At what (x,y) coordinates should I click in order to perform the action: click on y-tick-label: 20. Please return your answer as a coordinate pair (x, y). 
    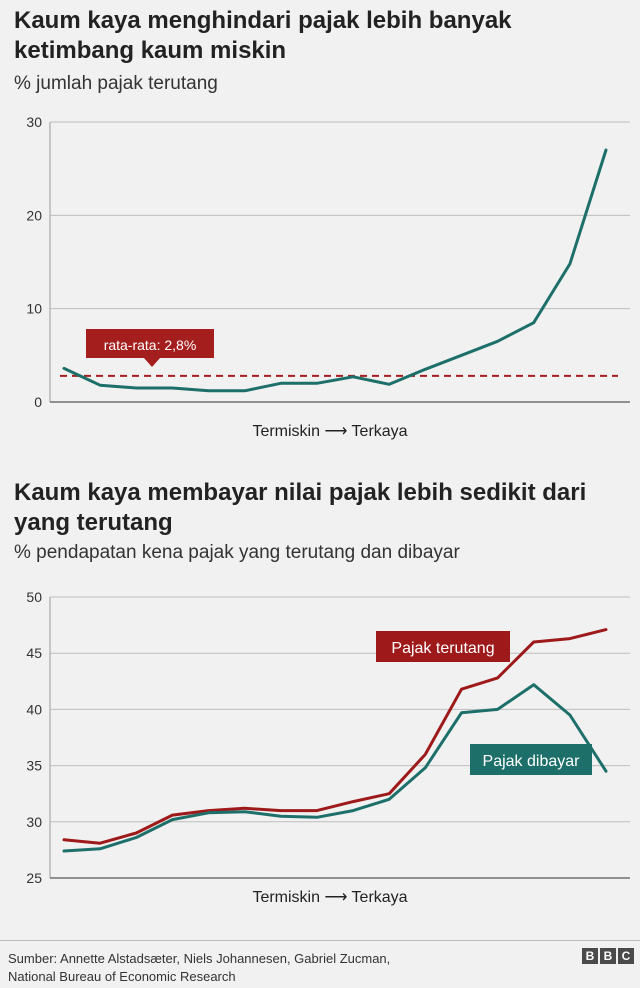
    Looking at the image, I should click on (34, 215).